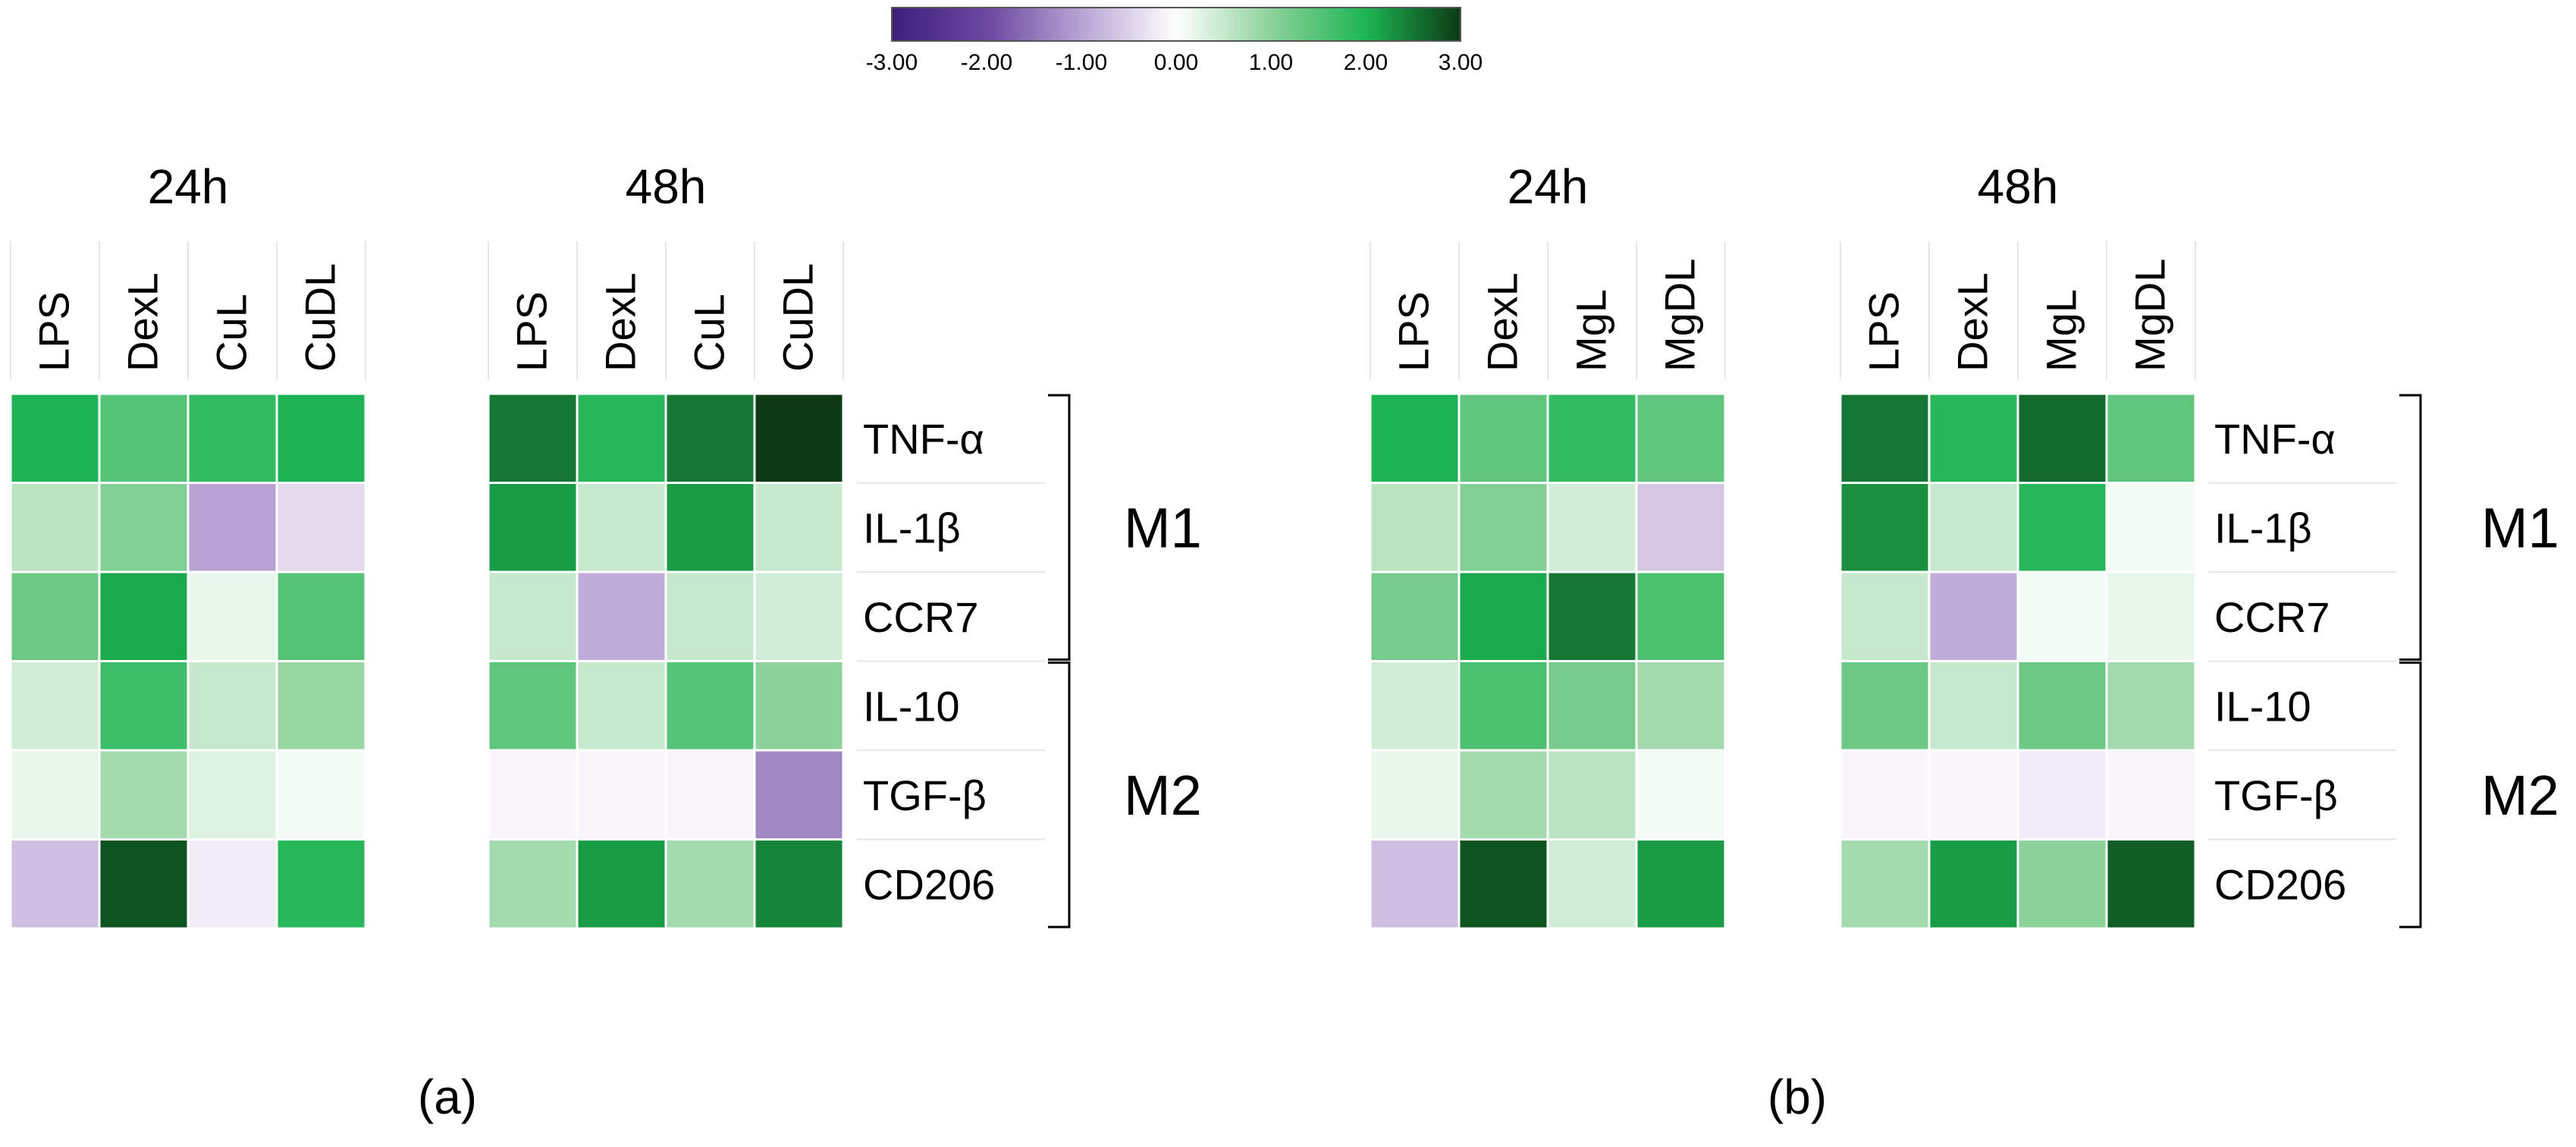 This screenshot has width=2576, height=1147. I want to click on column-label-mgl: MgL, so click(1591, 330).